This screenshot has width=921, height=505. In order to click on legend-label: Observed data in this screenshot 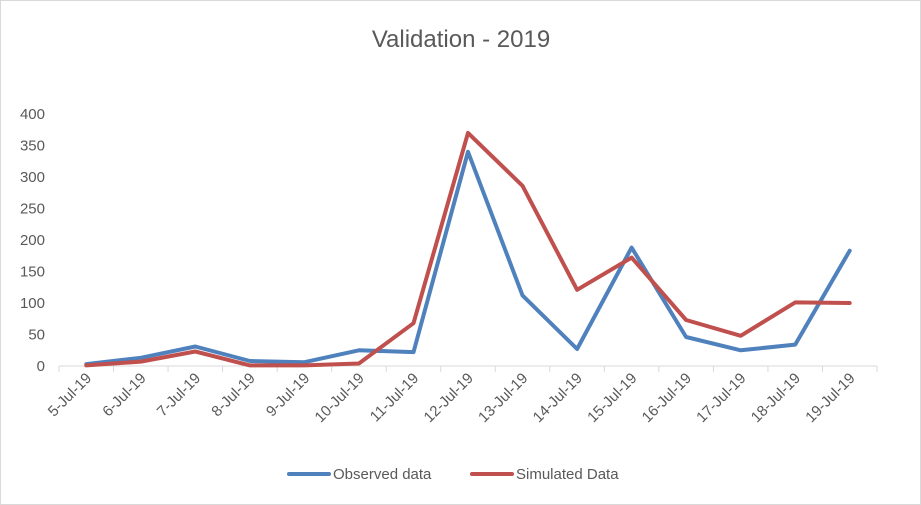, I will do `click(382, 474)`.